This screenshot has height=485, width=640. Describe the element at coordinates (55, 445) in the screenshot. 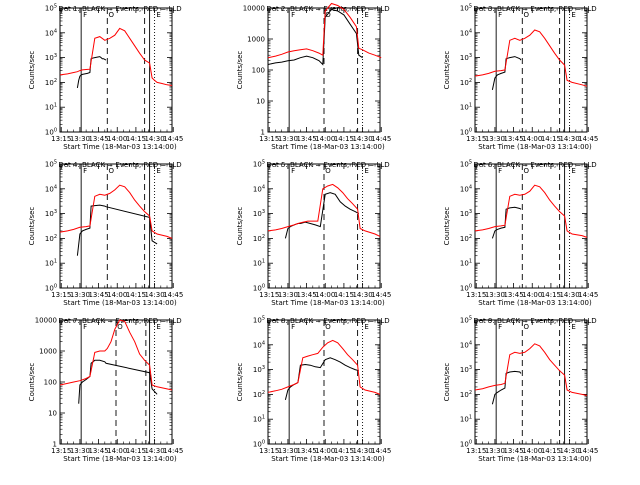

I see `y-tick-label: 1` at that location.